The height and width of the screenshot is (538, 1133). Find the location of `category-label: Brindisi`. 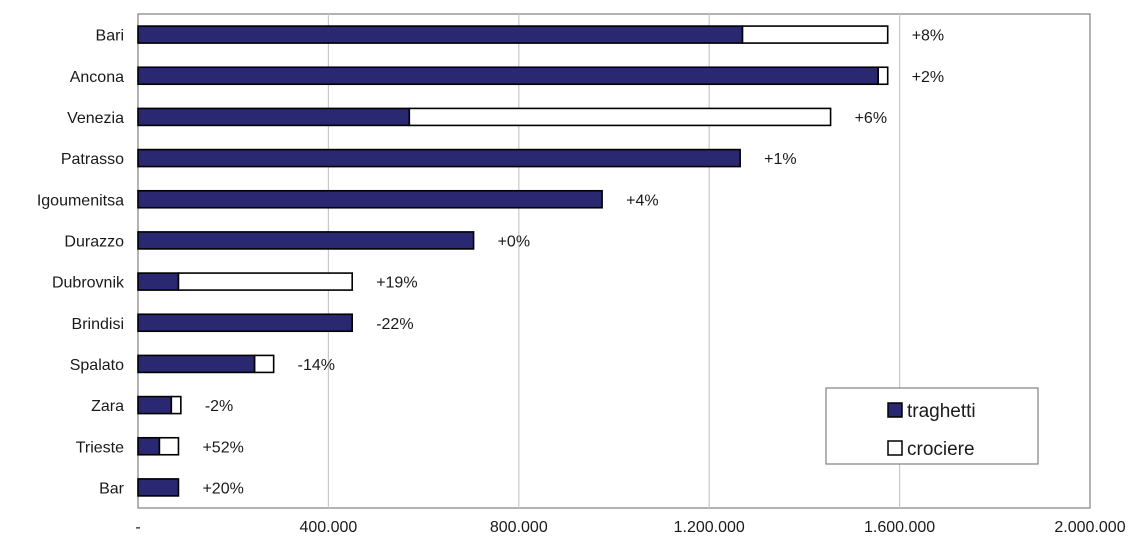

category-label: Brindisi is located at coordinates (98, 324).